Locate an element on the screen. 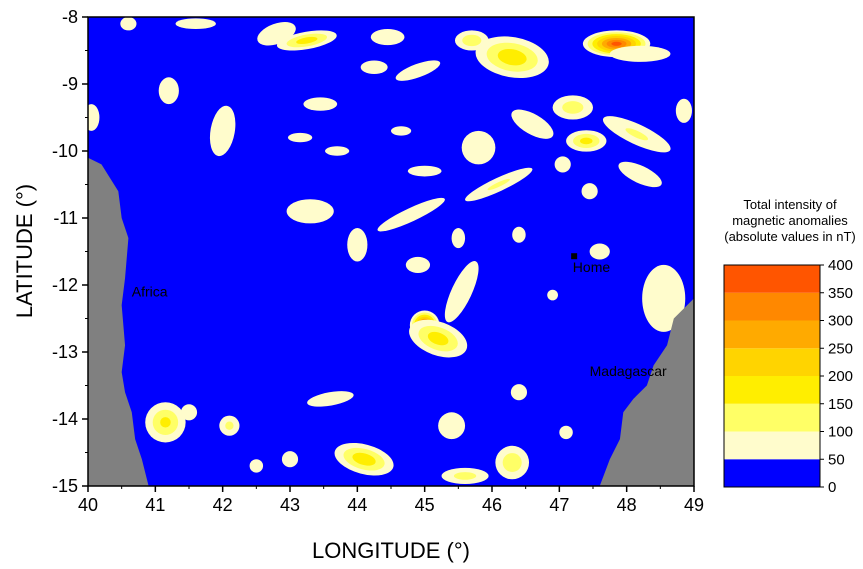 This screenshot has height=569, width=863. colorbar-tick-label: 350 is located at coordinates (840, 293).